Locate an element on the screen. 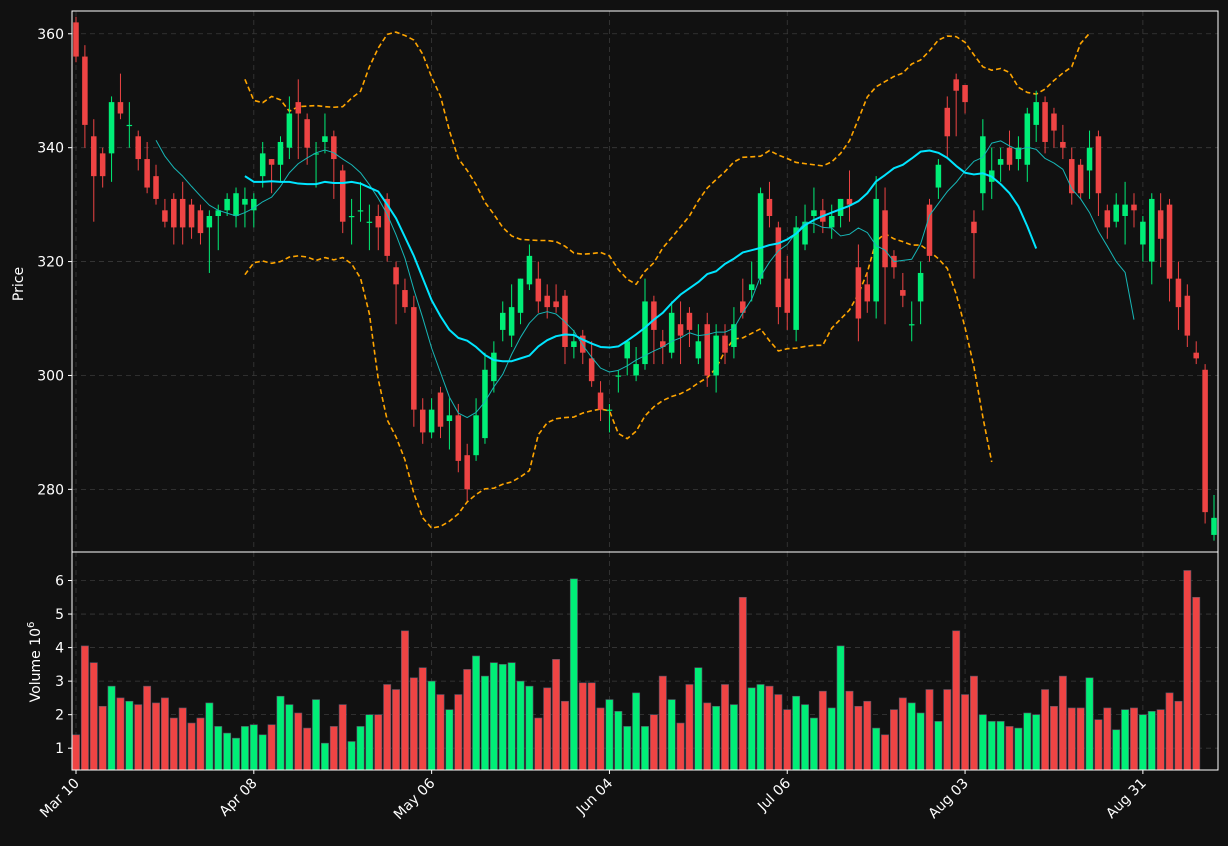 The image size is (1228, 846). x-tick-label: Jun 04 is located at coordinates (594, 796).